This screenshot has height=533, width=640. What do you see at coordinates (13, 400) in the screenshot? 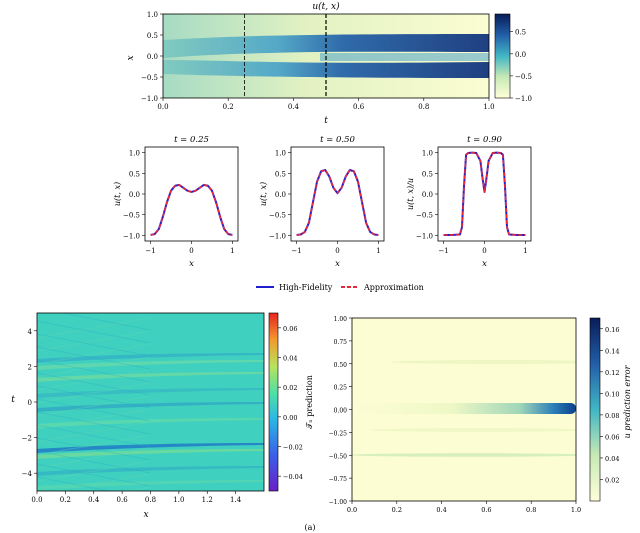
I see `tn-heatmap-ylabel: t` at bounding box center [13, 400].